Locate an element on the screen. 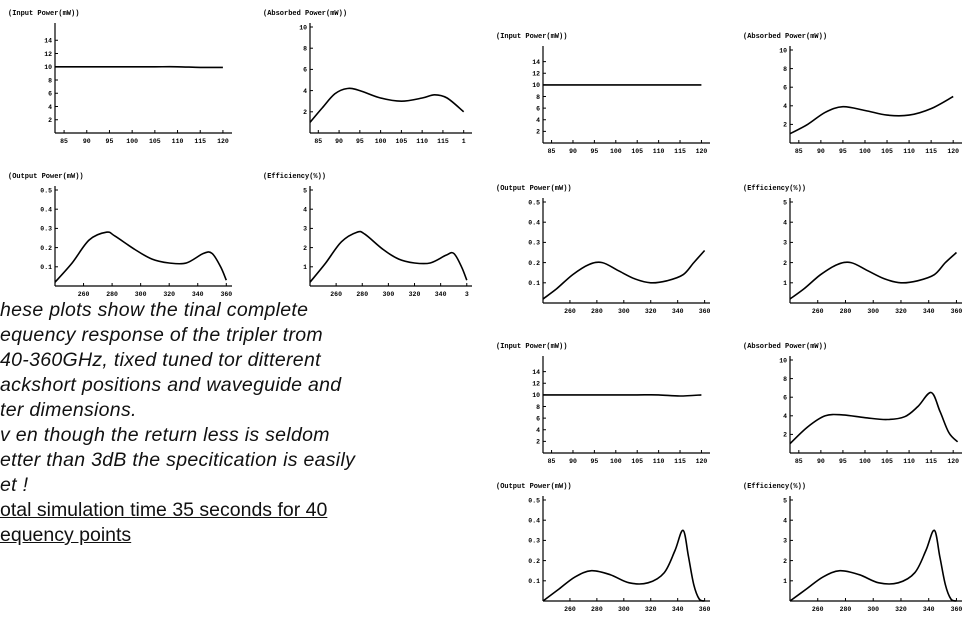 The width and height of the screenshot is (974, 631). y-tick-label: 0.5 is located at coordinates (534, 500).